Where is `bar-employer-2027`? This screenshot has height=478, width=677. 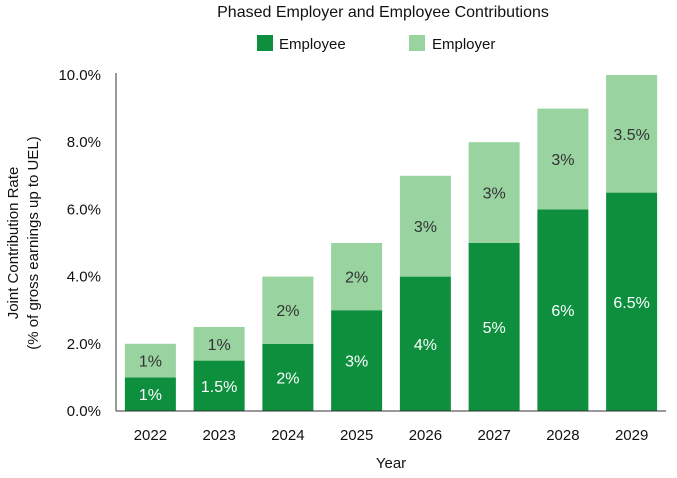 bar-employer-2027 is located at coordinates (494, 192).